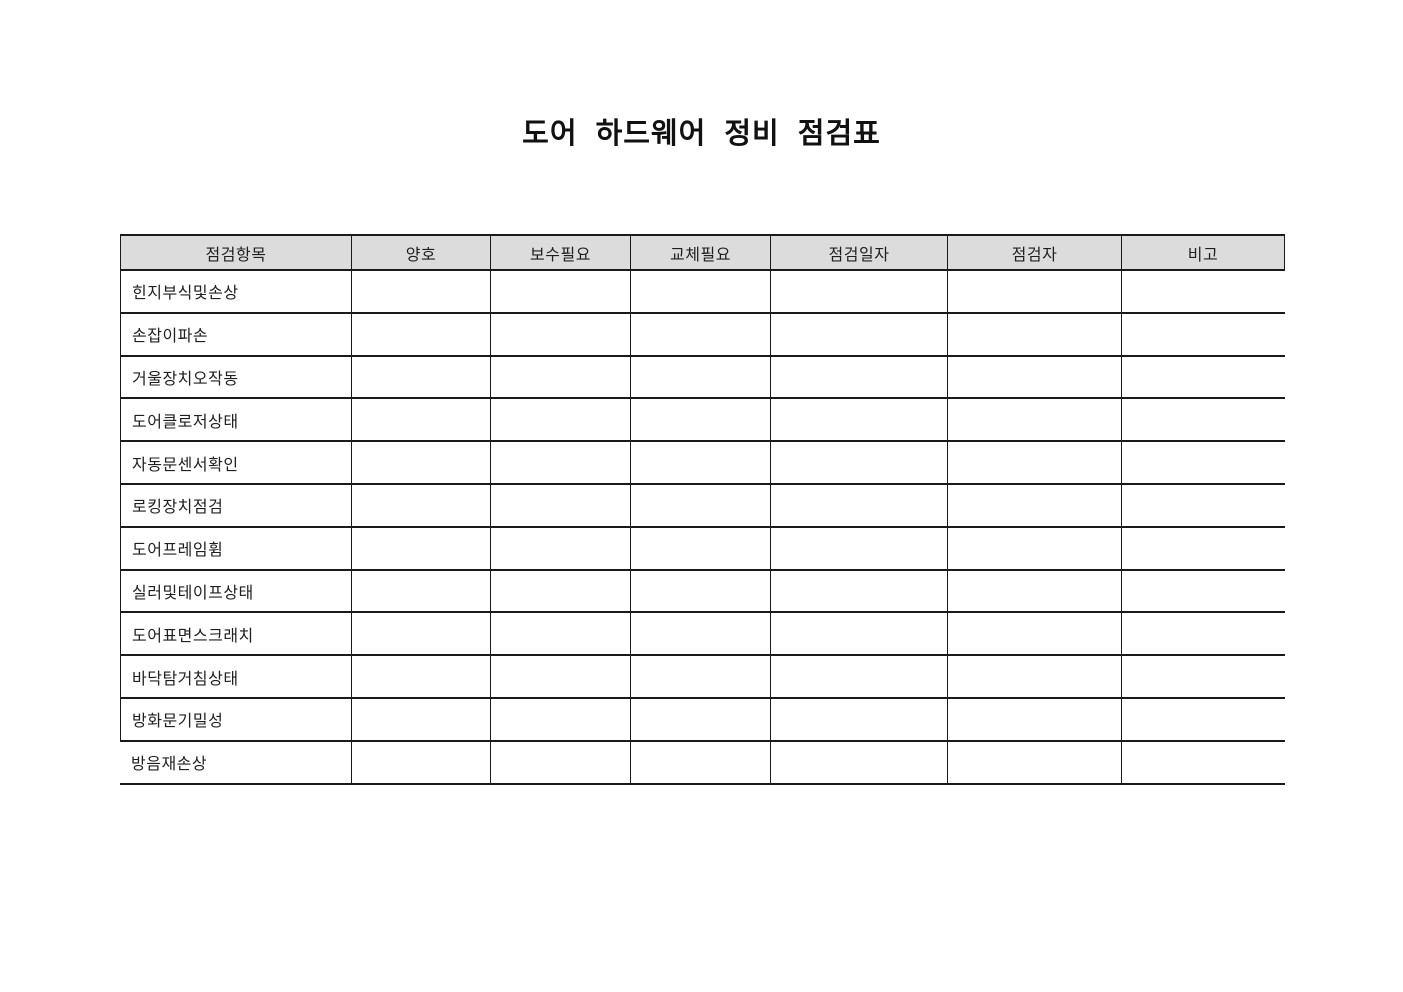 The image size is (1403, 992). I want to click on item-label-cell: 방화문기밀성, so click(236, 719).